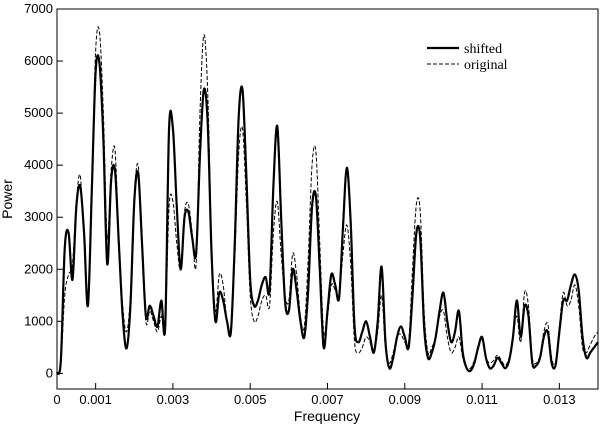  What do you see at coordinates (38, 164) in the screenshot?
I see `y-tick-label: 4000` at bounding box center [38, 164].